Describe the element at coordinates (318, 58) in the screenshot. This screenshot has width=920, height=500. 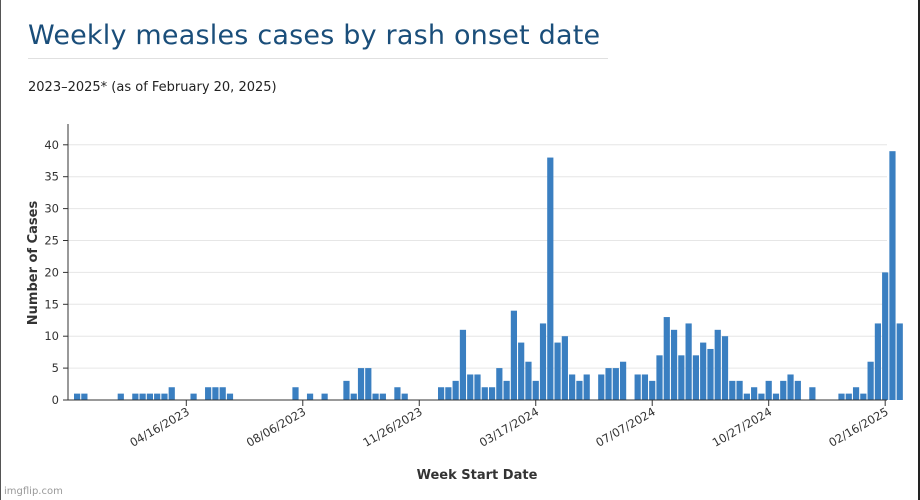
I see `title-divider` at that location.